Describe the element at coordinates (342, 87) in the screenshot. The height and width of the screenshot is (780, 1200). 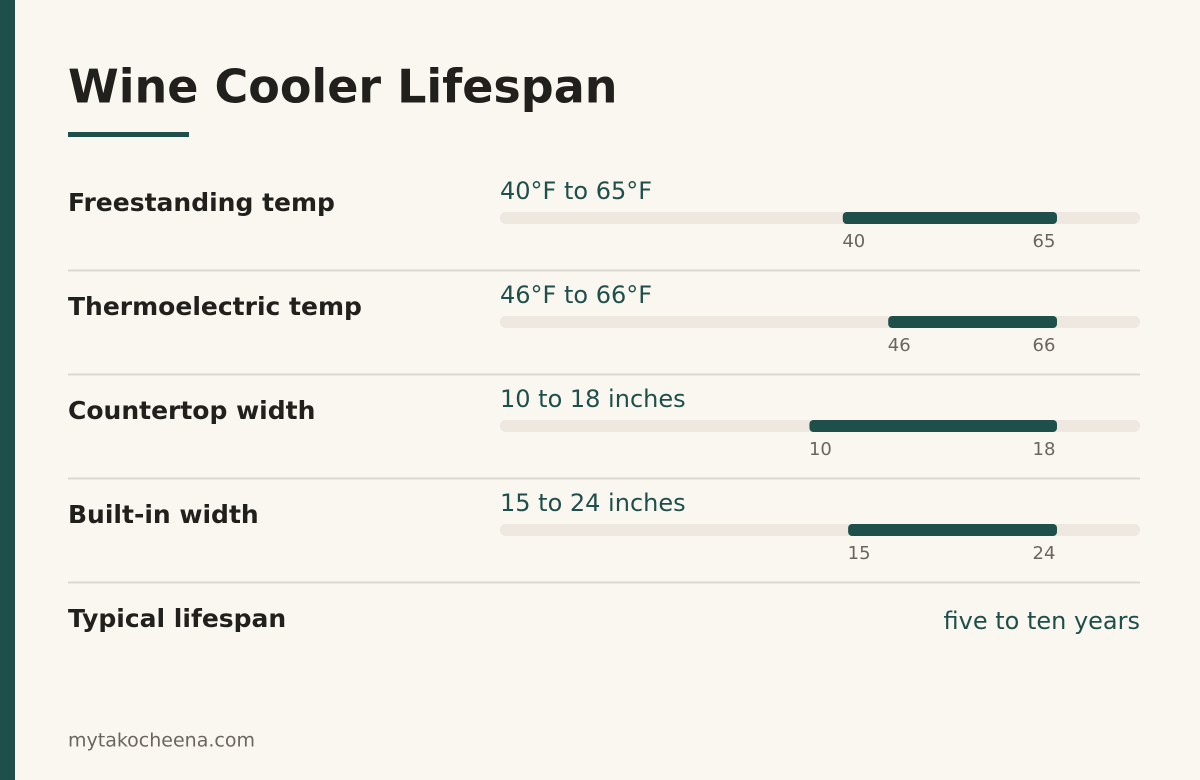
I see `title: Wine Cooler Lifespan` at that location.